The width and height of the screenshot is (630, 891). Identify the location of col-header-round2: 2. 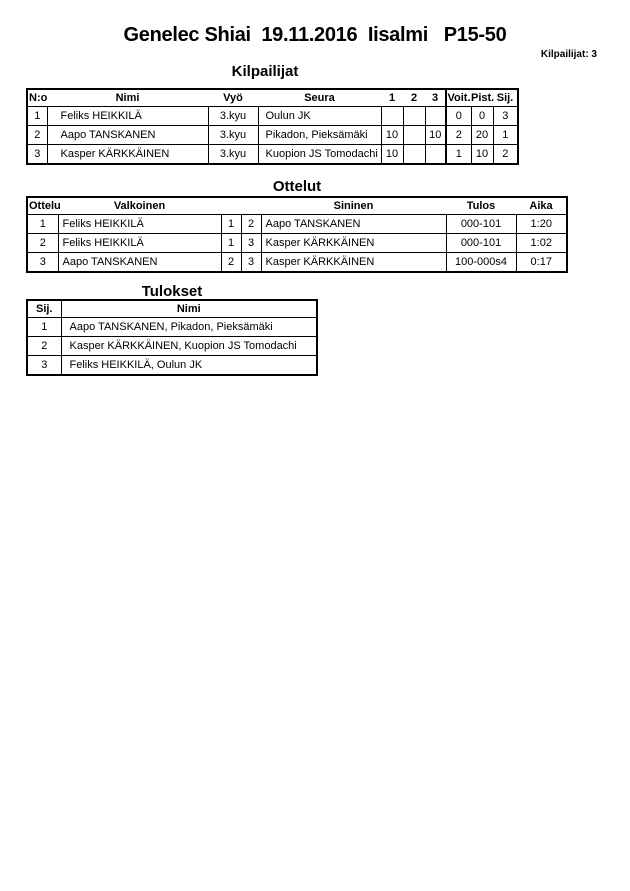
(414, 98).